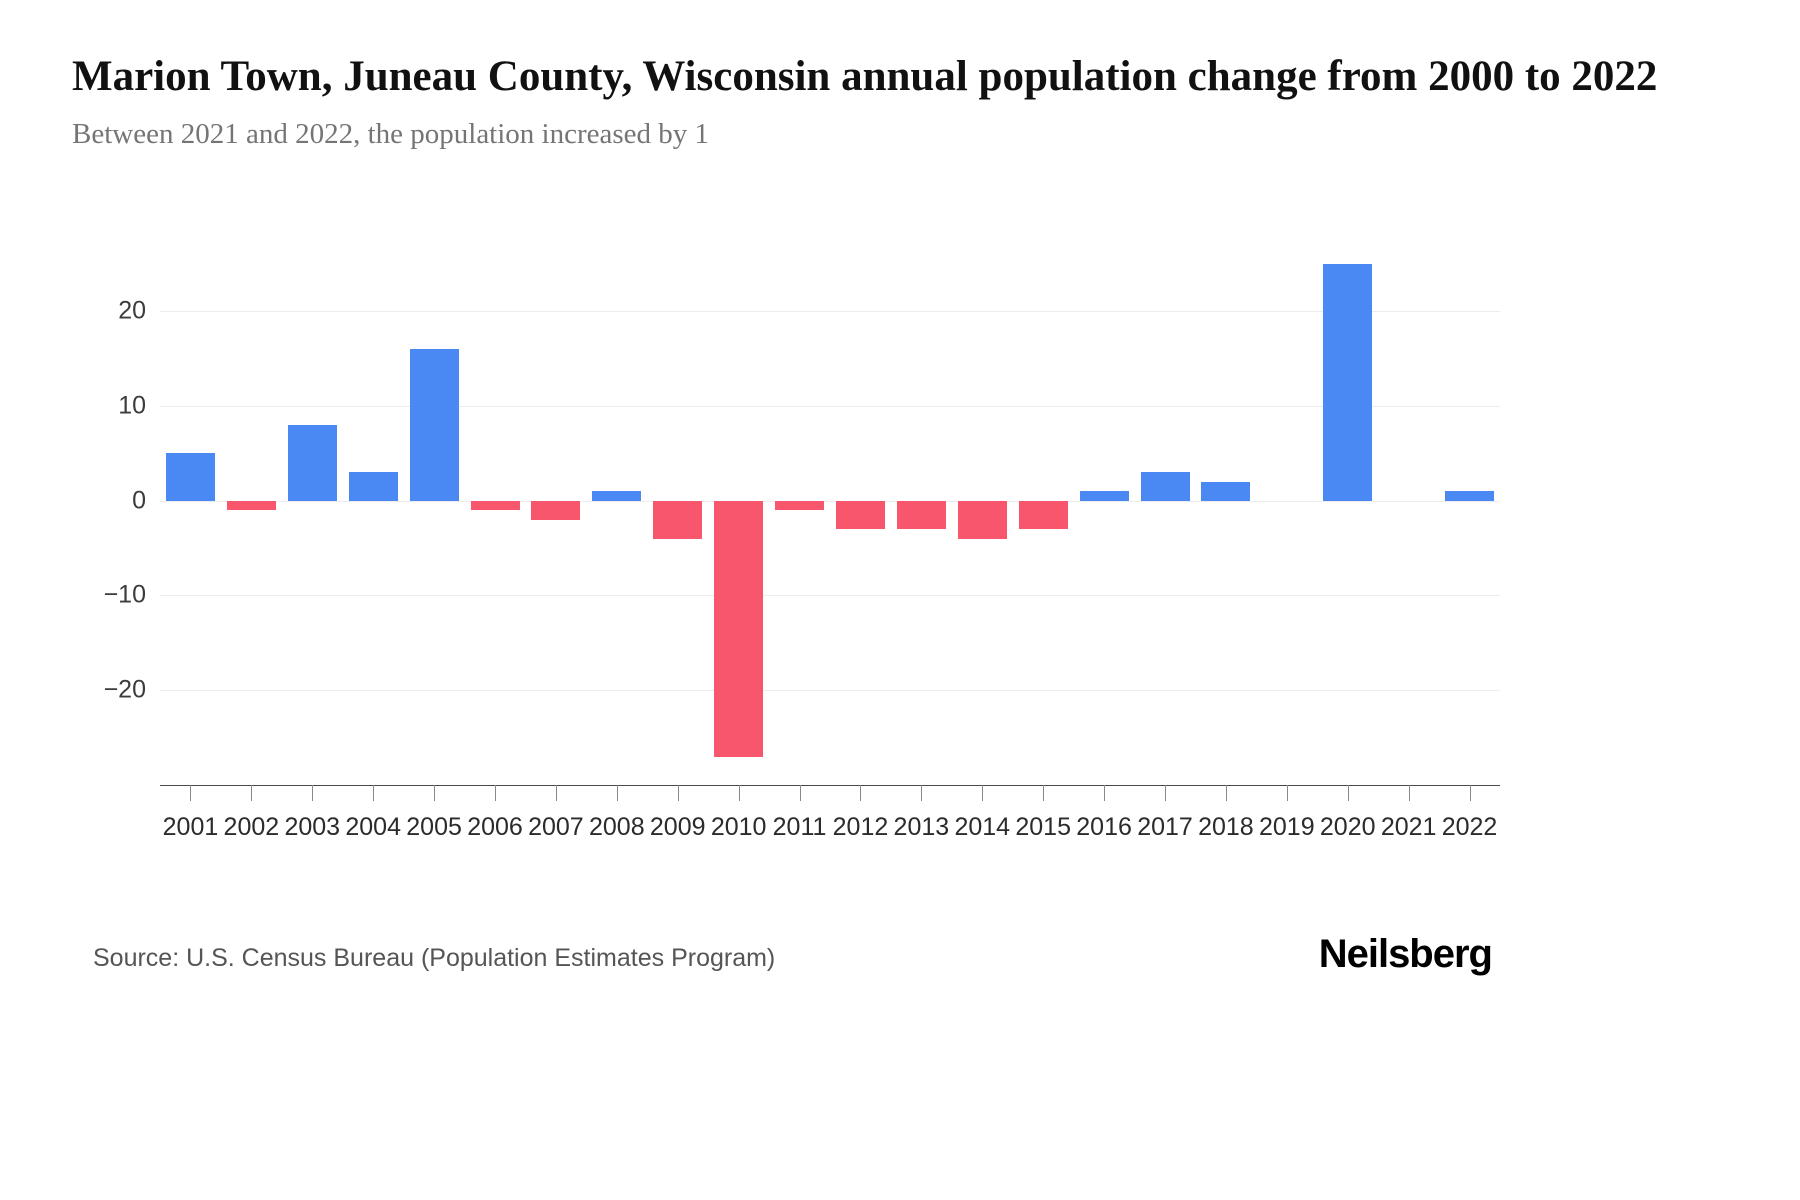  I want to click on x-tick-2009, so click(678, 793).